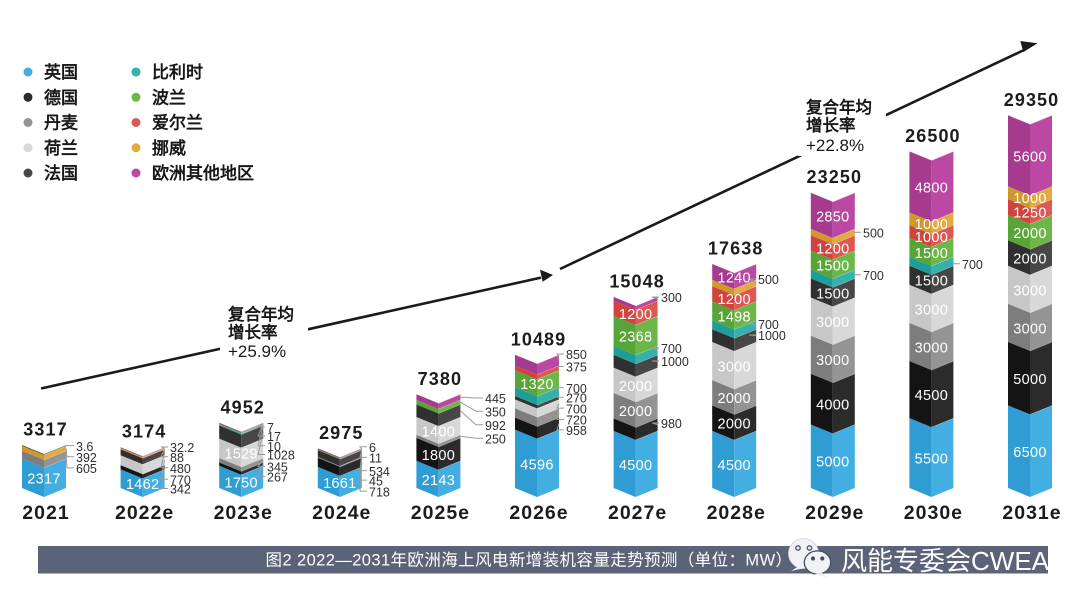  Describe the element at coordinates (931, 188) in the screenshot. I see `svg-text: 4800` at that location.